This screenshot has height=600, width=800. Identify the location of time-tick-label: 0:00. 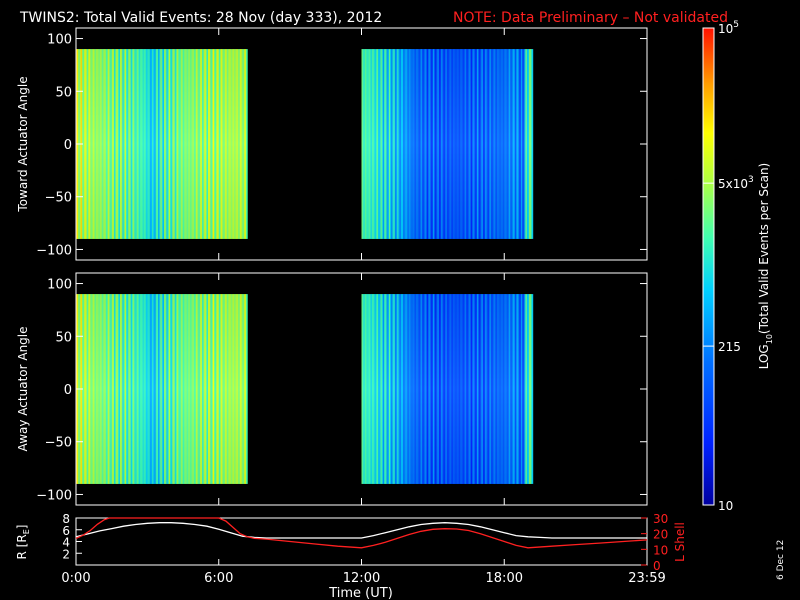
(75, 578).